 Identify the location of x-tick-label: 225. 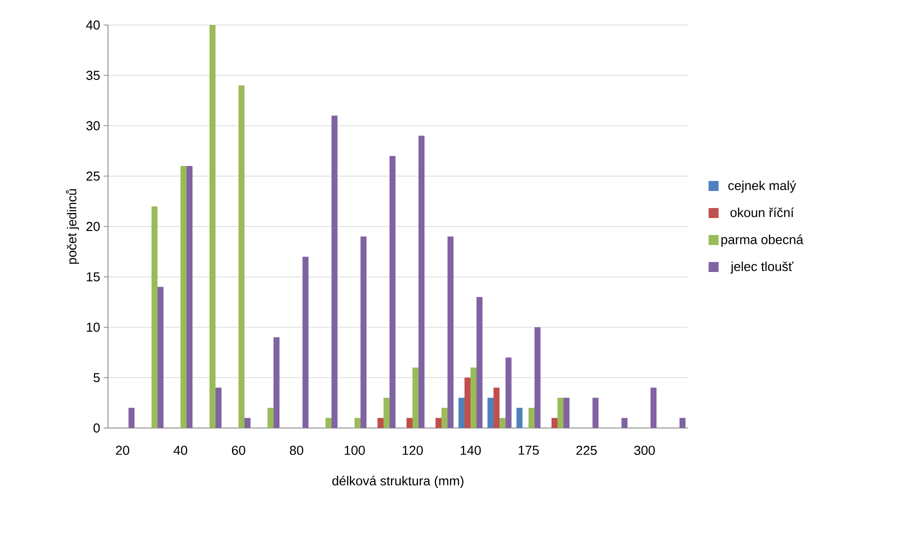
(586, 450).